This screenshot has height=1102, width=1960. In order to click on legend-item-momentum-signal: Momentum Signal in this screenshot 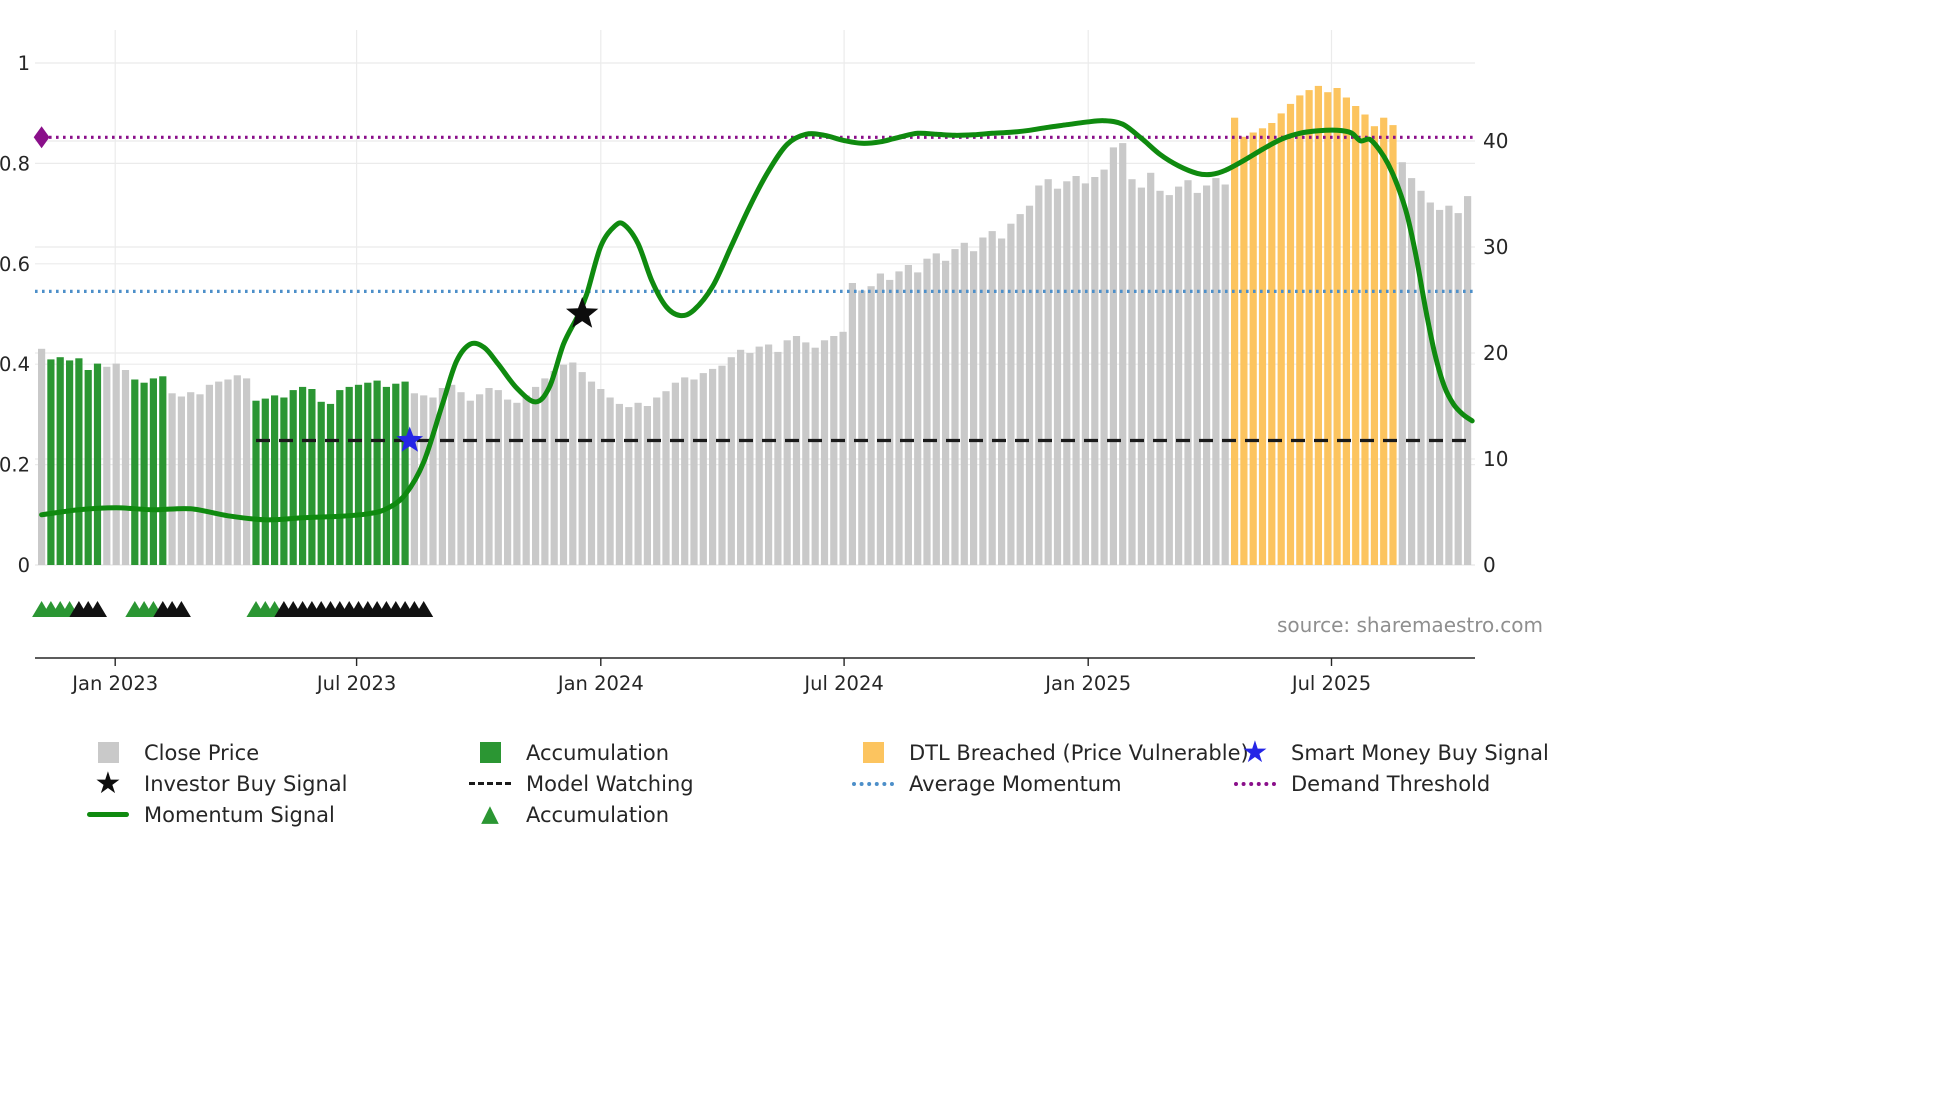, I will do `click(216, 814)`.